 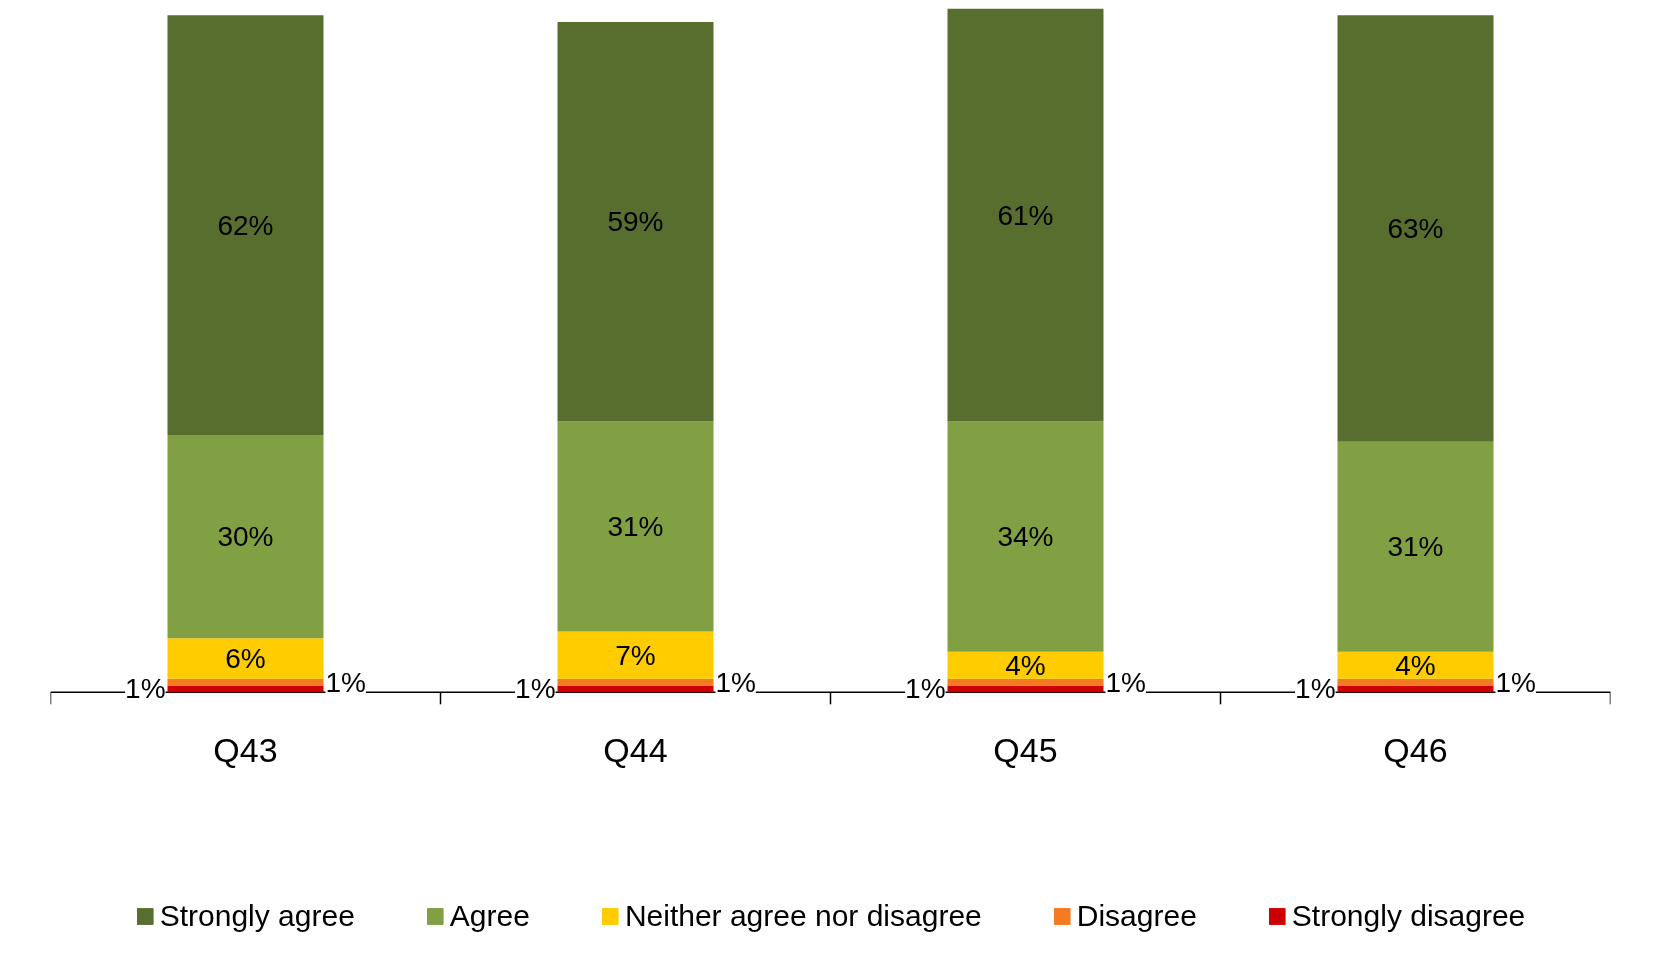 What do you see at coordinates (1415, 750) in the screenshot?
I see `x-tick-label: Q46` at bounding box center [1415, 750].